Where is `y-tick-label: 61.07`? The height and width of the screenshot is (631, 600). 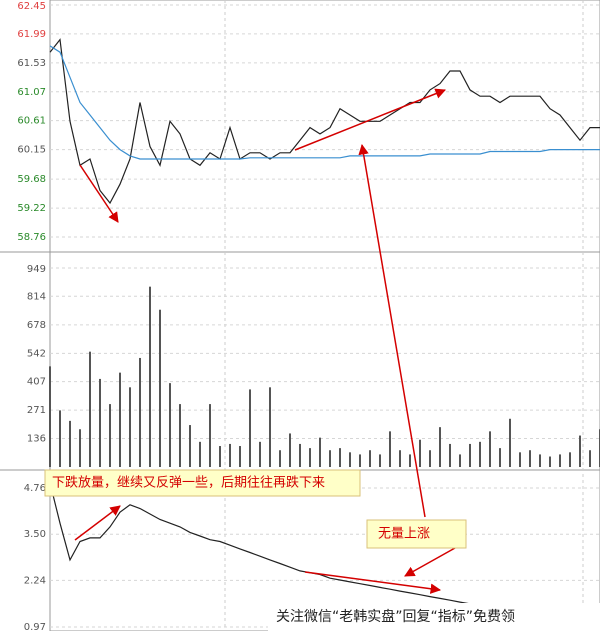 y-tick-label: 61.07 is located at coordinates (31, 92).